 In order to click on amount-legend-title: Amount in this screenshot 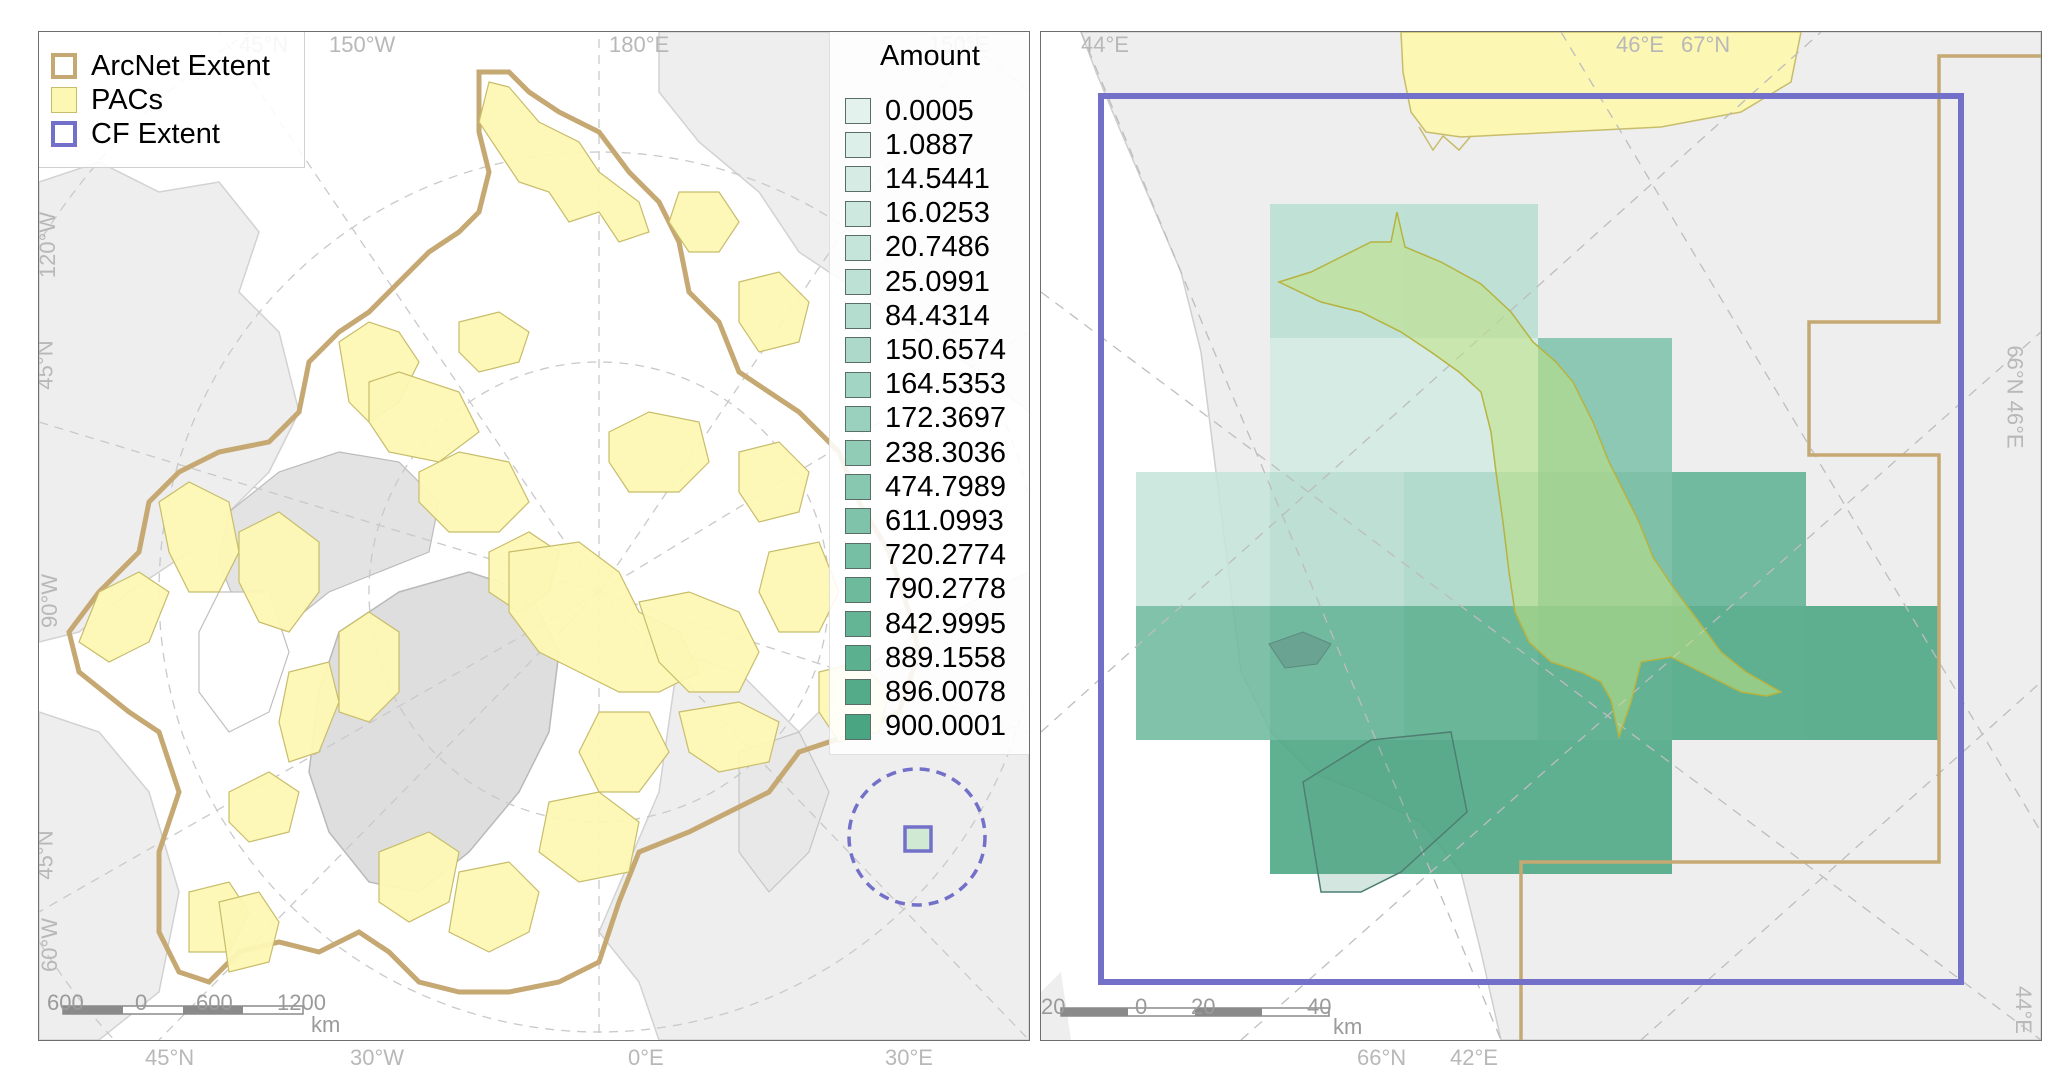, I will do `click(930, 56)`.